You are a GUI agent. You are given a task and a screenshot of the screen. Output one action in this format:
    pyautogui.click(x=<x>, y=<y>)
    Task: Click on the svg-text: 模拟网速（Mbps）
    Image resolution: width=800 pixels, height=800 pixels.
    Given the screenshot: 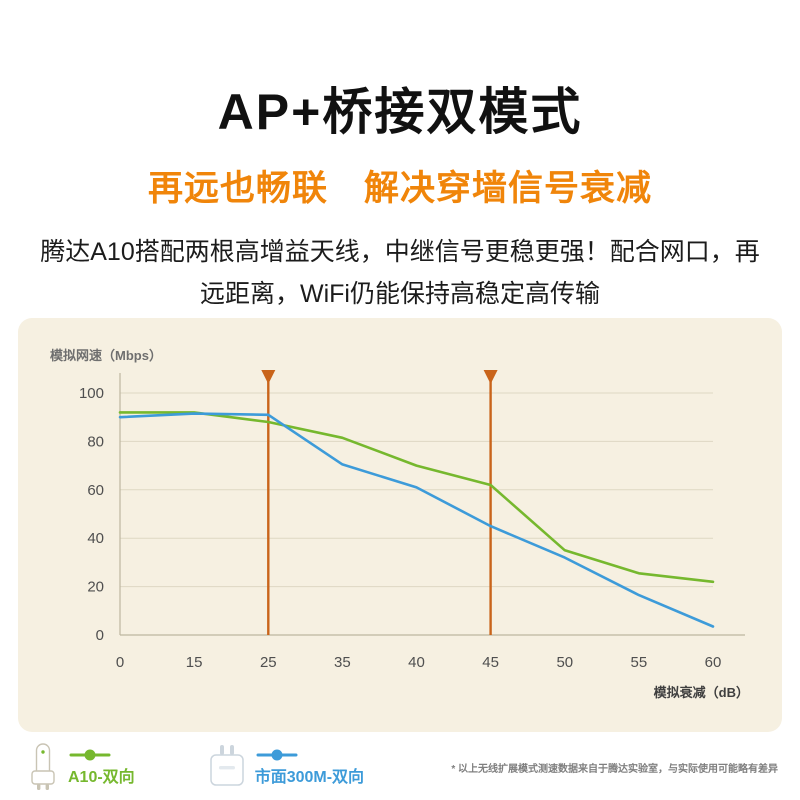 What is the action you would take?
    pyautogui.click(x=106, y=355)
    